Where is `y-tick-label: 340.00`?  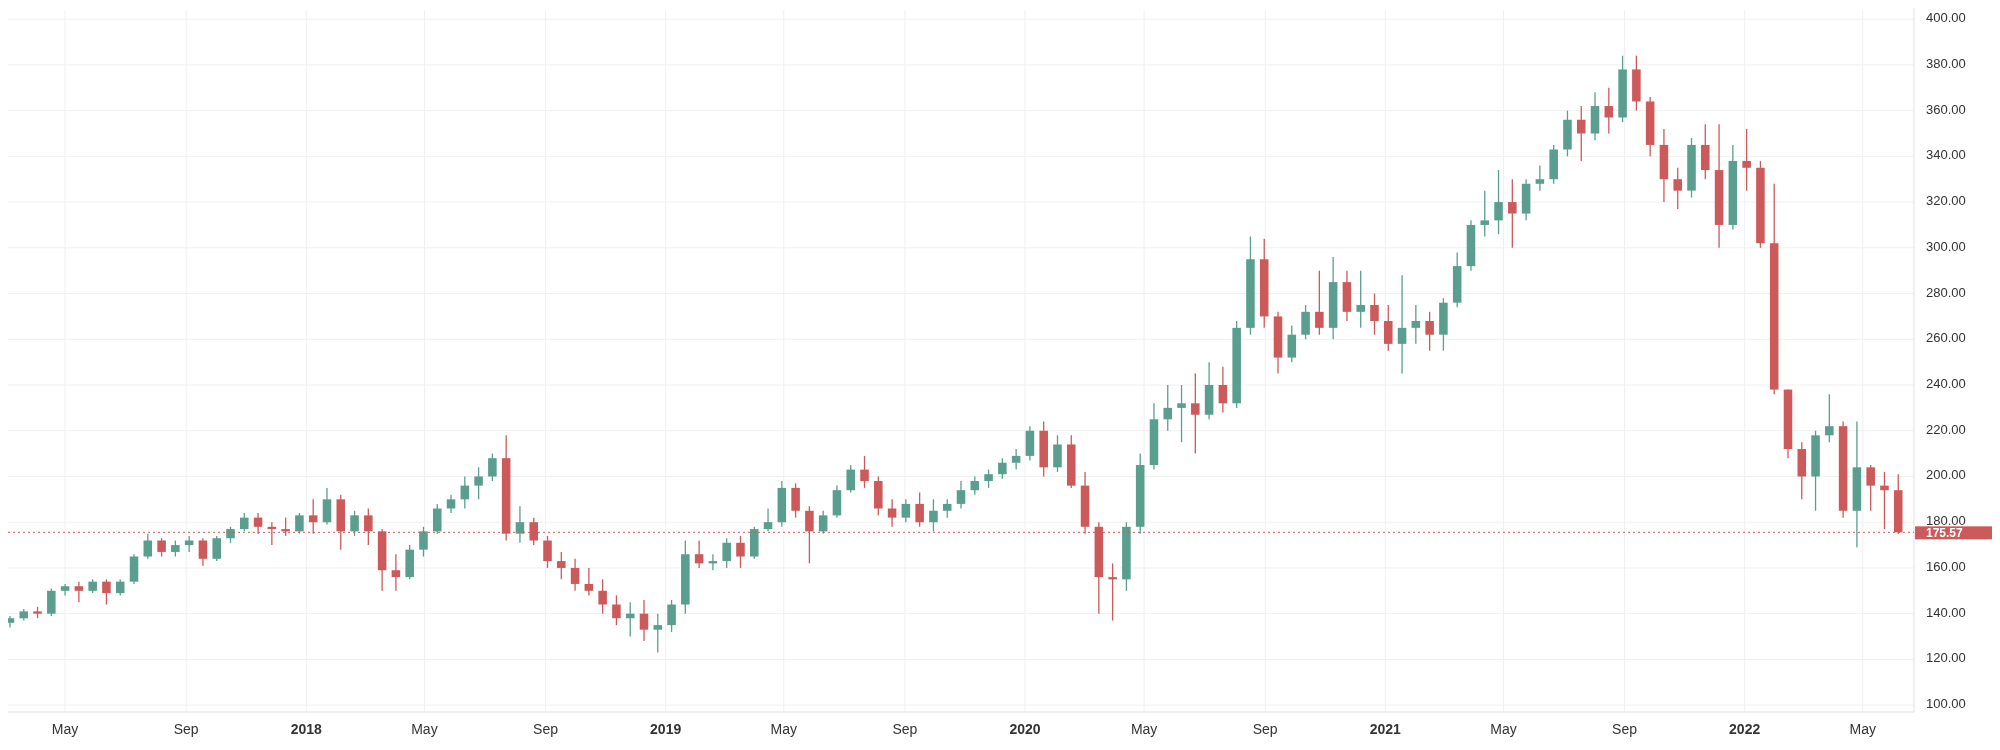 y-tick-label: 340.00 is located at coordinates (1946, 155).